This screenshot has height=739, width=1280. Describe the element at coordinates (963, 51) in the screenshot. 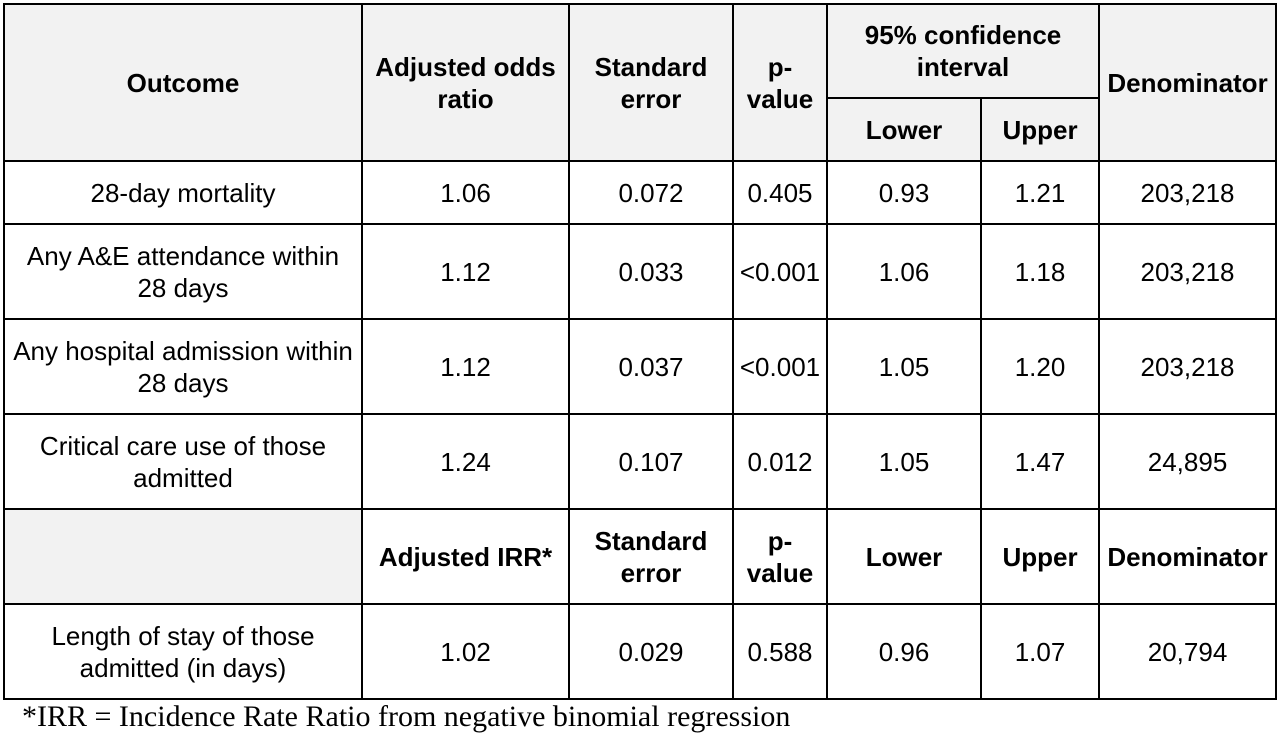

I see `header-confidence-interval: 95% confidence interval` at that location.